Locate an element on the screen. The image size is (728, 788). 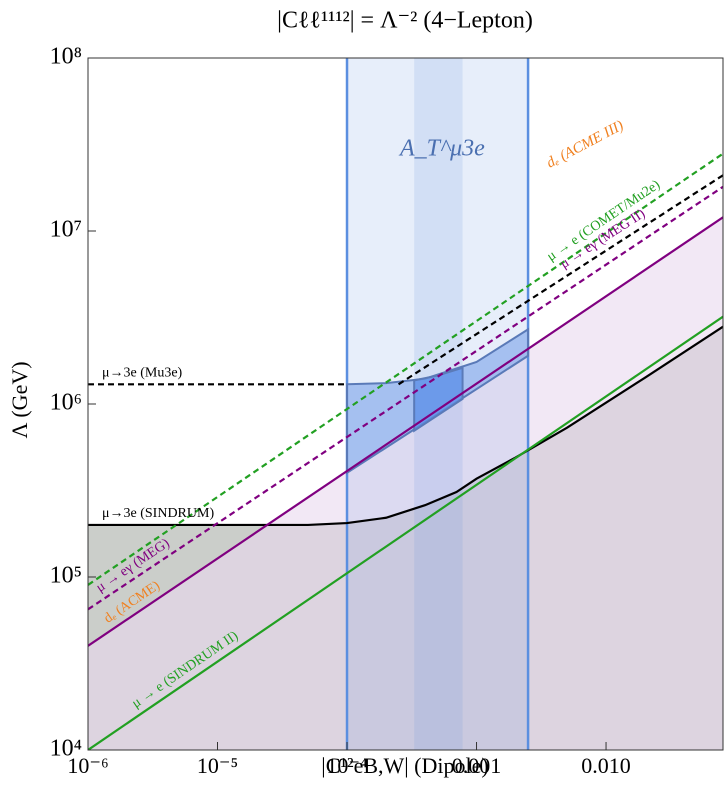
annotation: A_T^μ3e is located at coordinates (441, 149).